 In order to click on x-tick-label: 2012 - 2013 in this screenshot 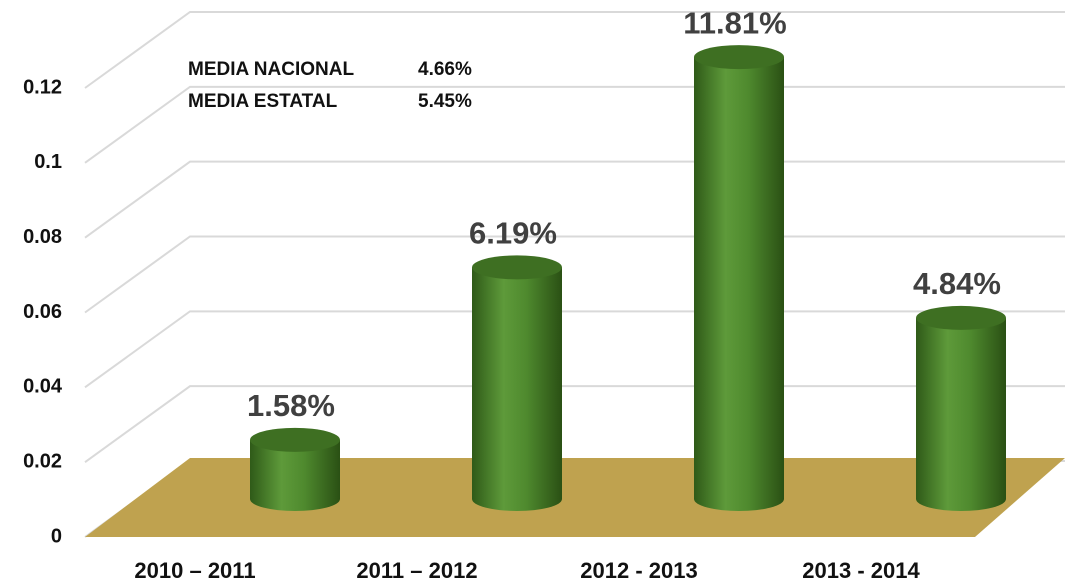, I will do `click(638, 570)`.